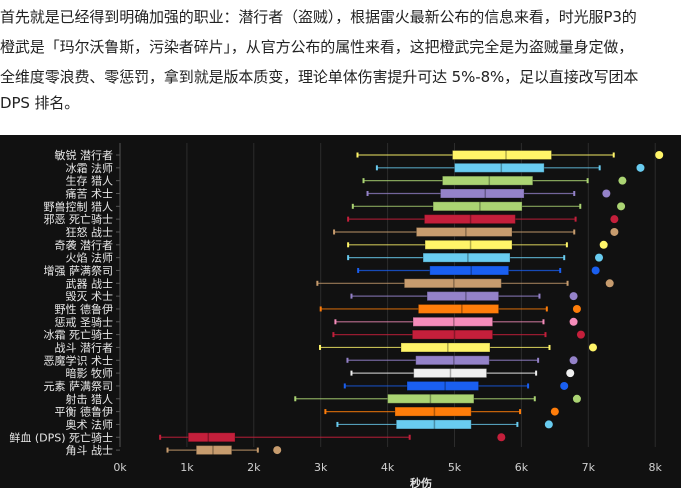 The height and width of the screenshot is (492, 681). What do you see at coordinates (90, 373) in the screenshot?
I see `y-tick-label: 暗影 牧师` at bounding box center [90, 373].